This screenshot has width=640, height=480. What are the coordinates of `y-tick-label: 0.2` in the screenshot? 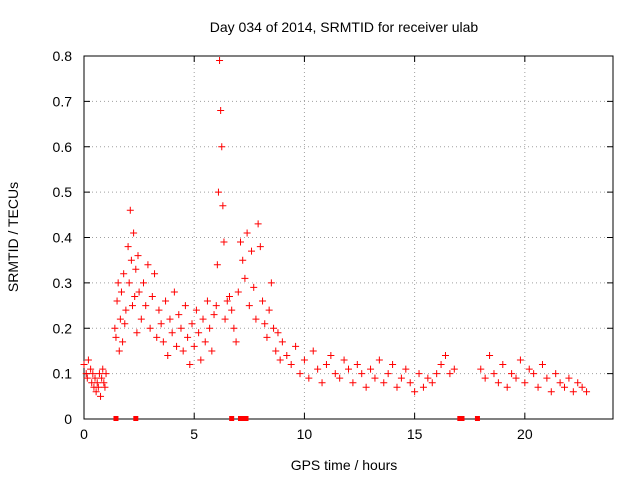 It's located at (63, 328).